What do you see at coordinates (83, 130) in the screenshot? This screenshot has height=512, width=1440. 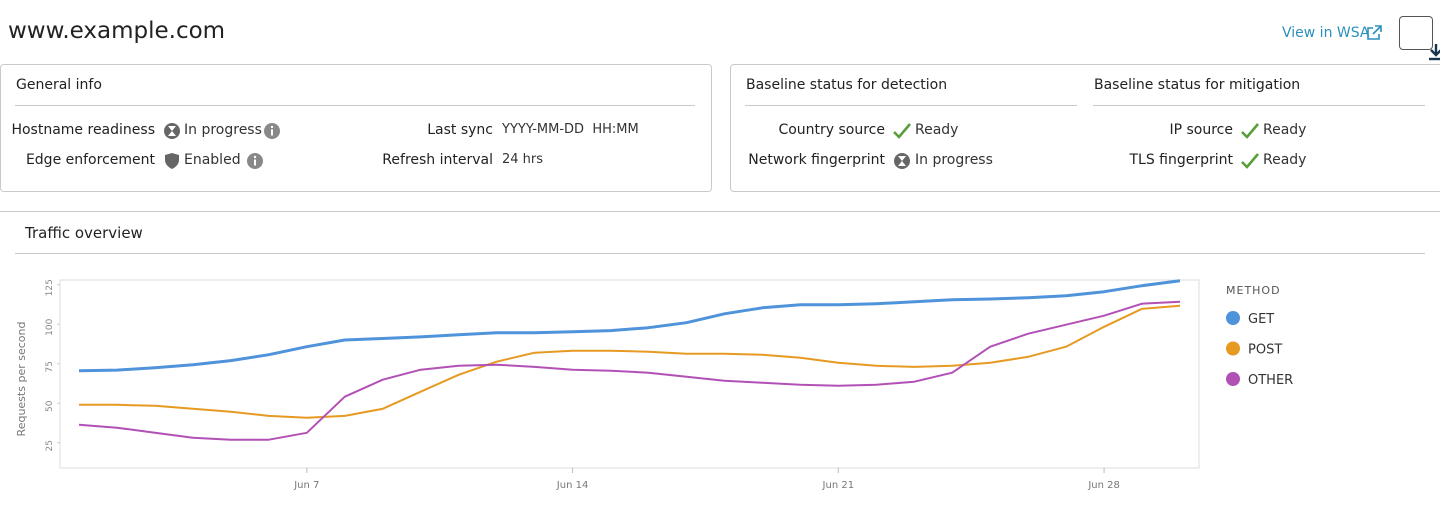 I see `info-label: Hostname readiness` at bounding box center [83, 130].